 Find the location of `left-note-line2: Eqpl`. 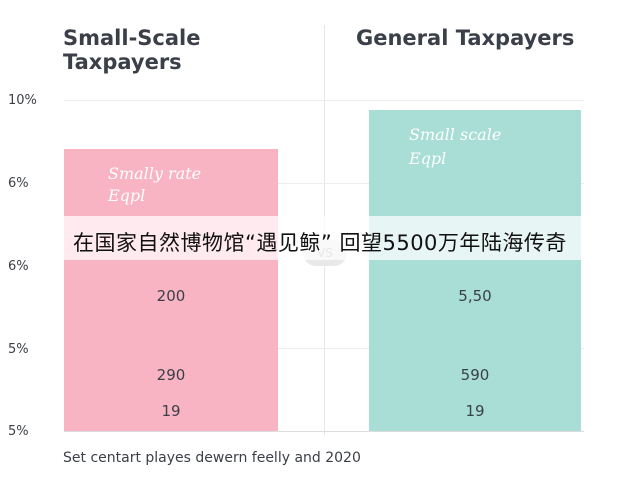

left-note-line2: Eqpl is located at coordinates (127, 195).